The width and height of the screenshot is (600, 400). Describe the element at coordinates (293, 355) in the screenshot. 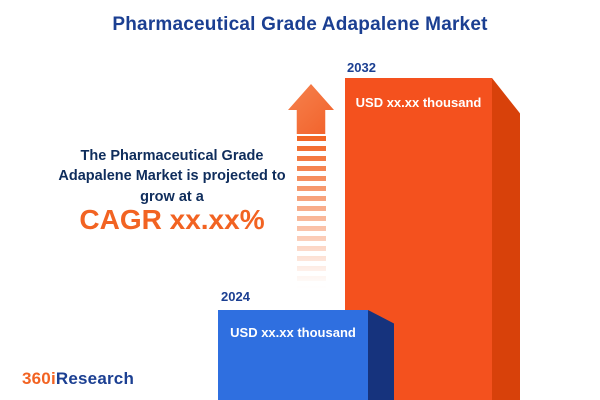

I see `bar-2024` at that location.